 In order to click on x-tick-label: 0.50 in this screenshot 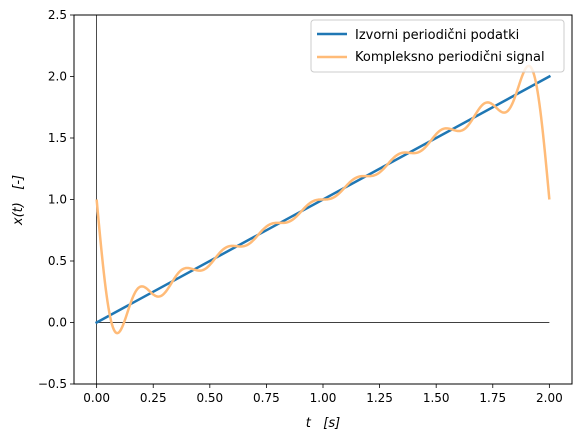, I will do `click(209, 398)`.